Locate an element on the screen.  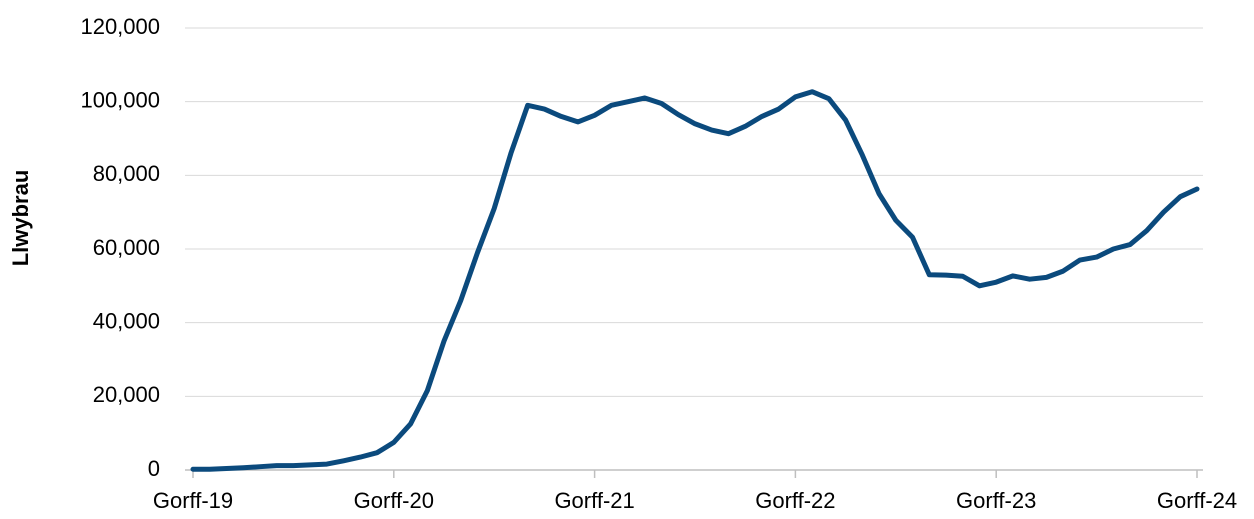
y-tick-label: 40,000 is located at coordinates (126, 320).